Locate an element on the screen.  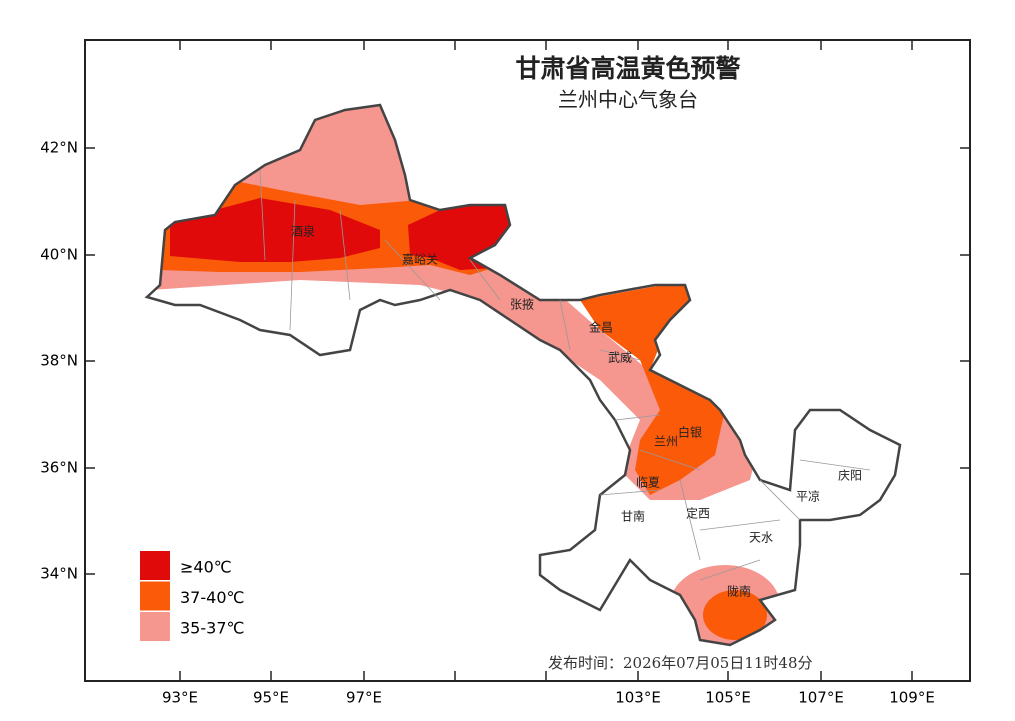
subtitle: 兰州中心气象台 is located at coordinates (628, 100).